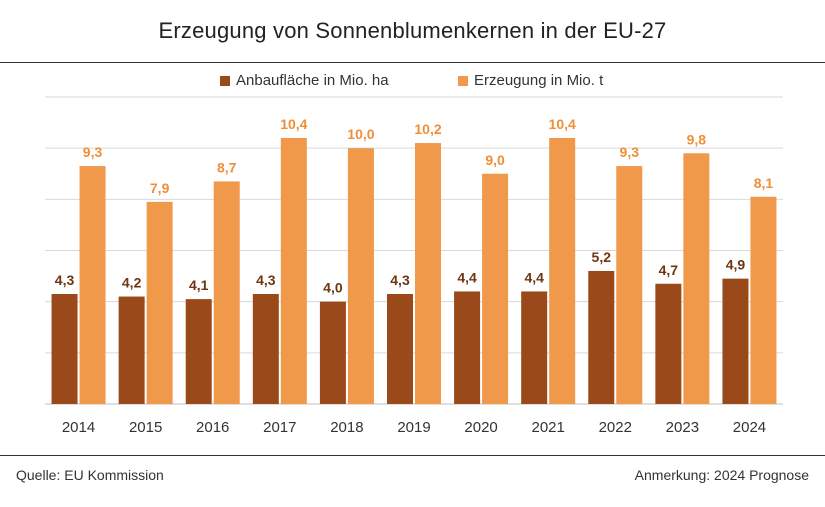 Image resolution: width=825 pixels, height=507 pixels. Describe the element at coordinates (602, 257) in the screenshot. I see `data-label-area: 5,2` at that location.